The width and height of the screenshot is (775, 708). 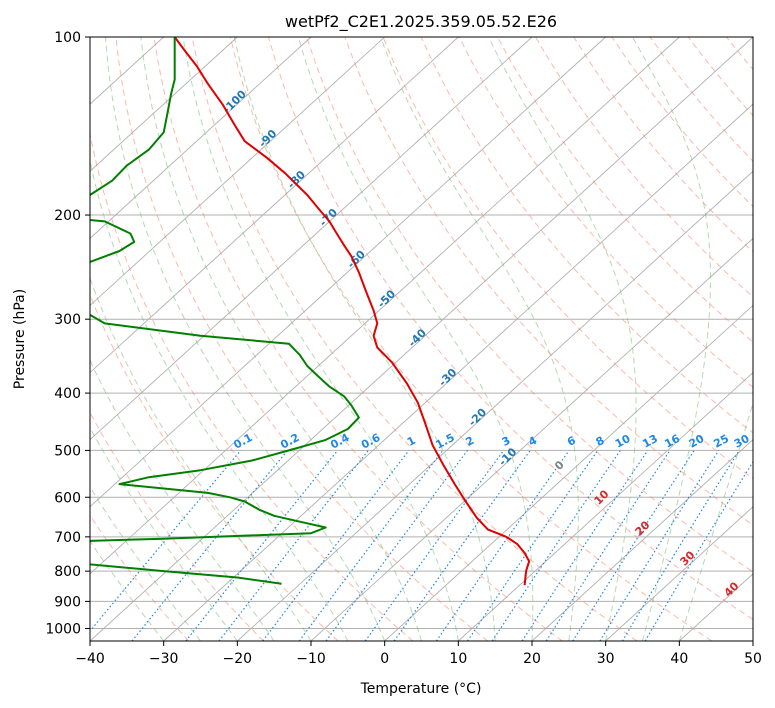 I want to click on y-tick-label: 800, so click(x=67, y=572).